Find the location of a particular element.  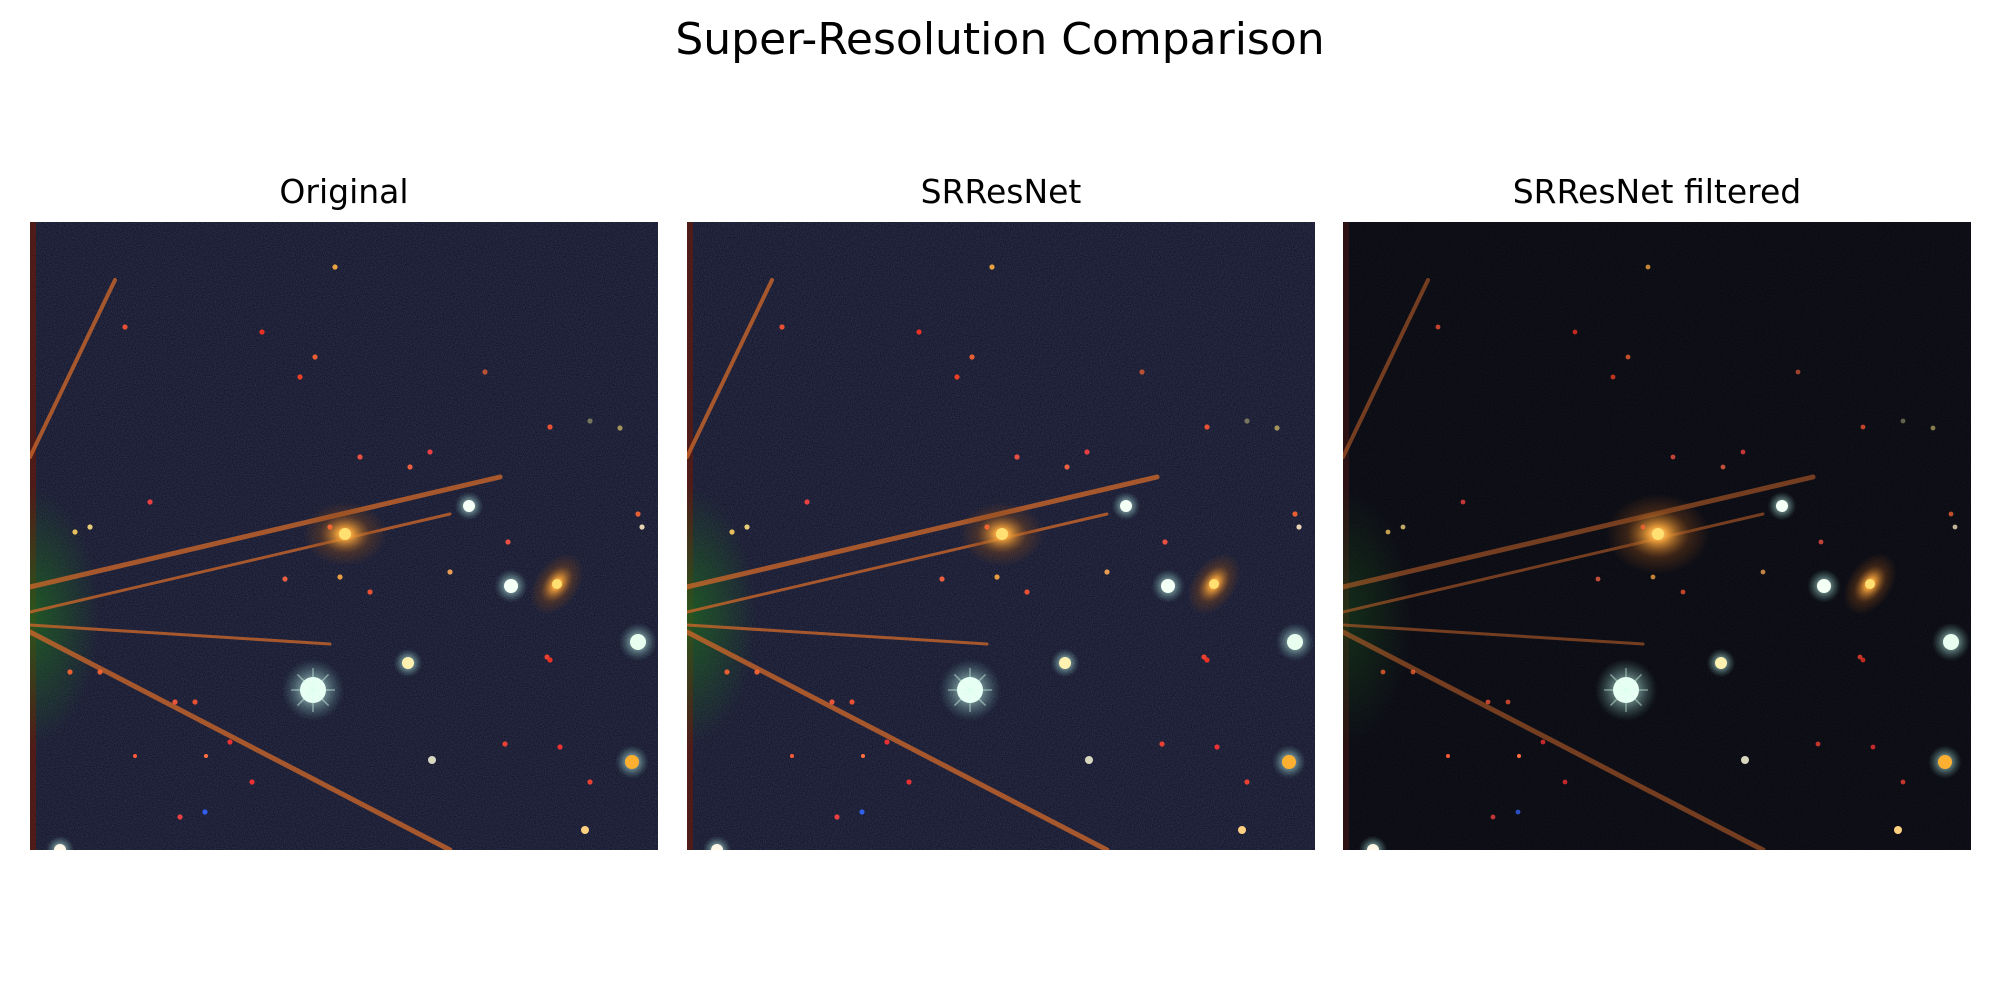

figure-title: Super-Resolution Comparison is located at coordinates (1000, 39).